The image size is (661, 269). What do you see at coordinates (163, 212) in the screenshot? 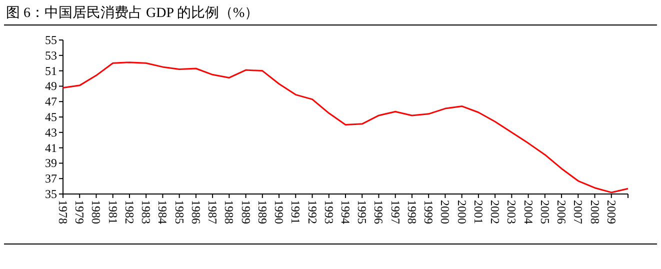
I see `x-tick-label: 1984` at bounding box center [163, 212].